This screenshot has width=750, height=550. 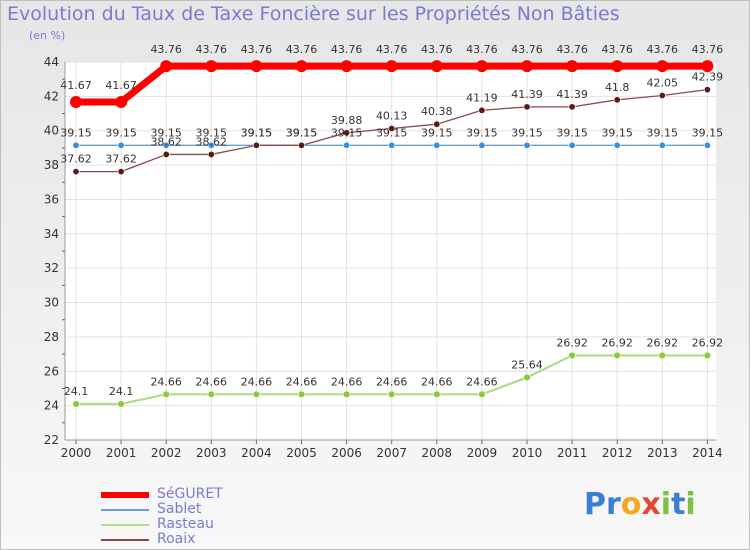 I want to click on y-tick-label: 24, so click(x=51, y=406).